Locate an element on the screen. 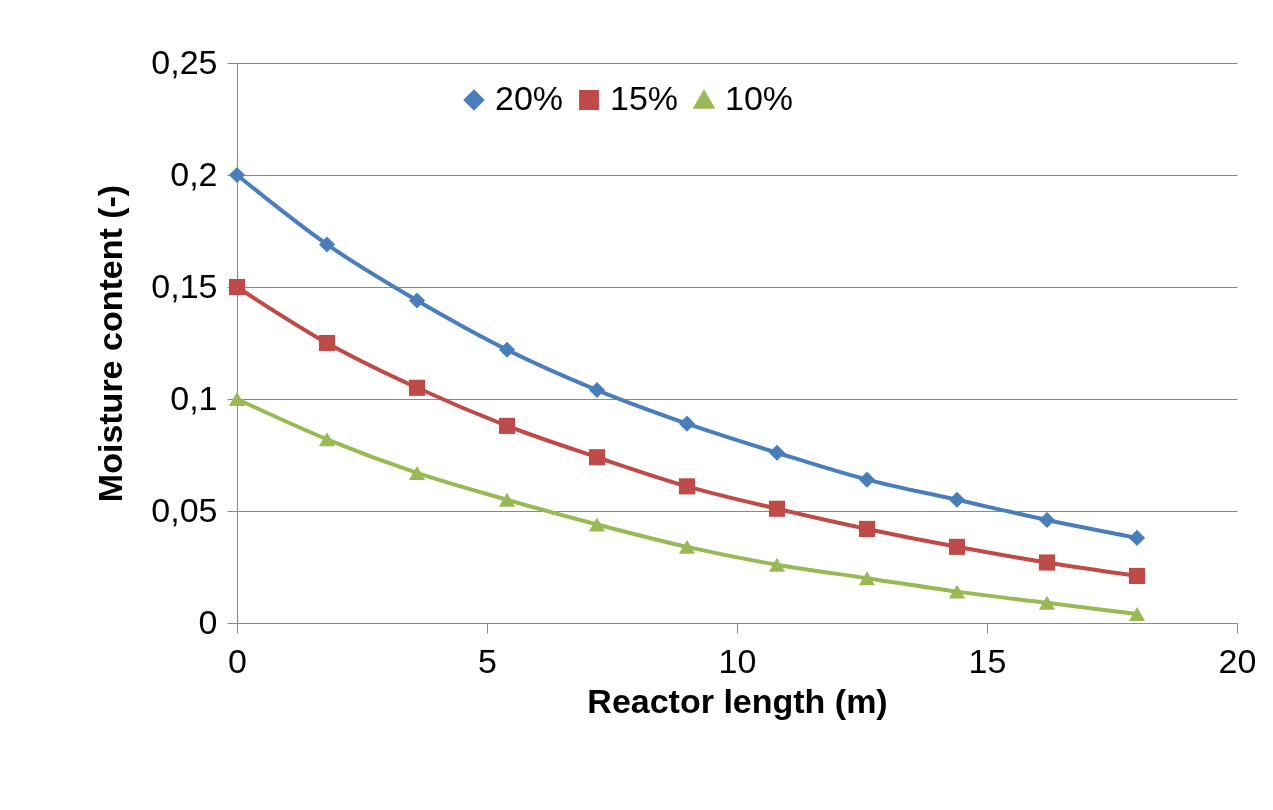 This screenshot has width=1273, height=810. y-tick-label: 0,15 is located at coordinates (184, 285).